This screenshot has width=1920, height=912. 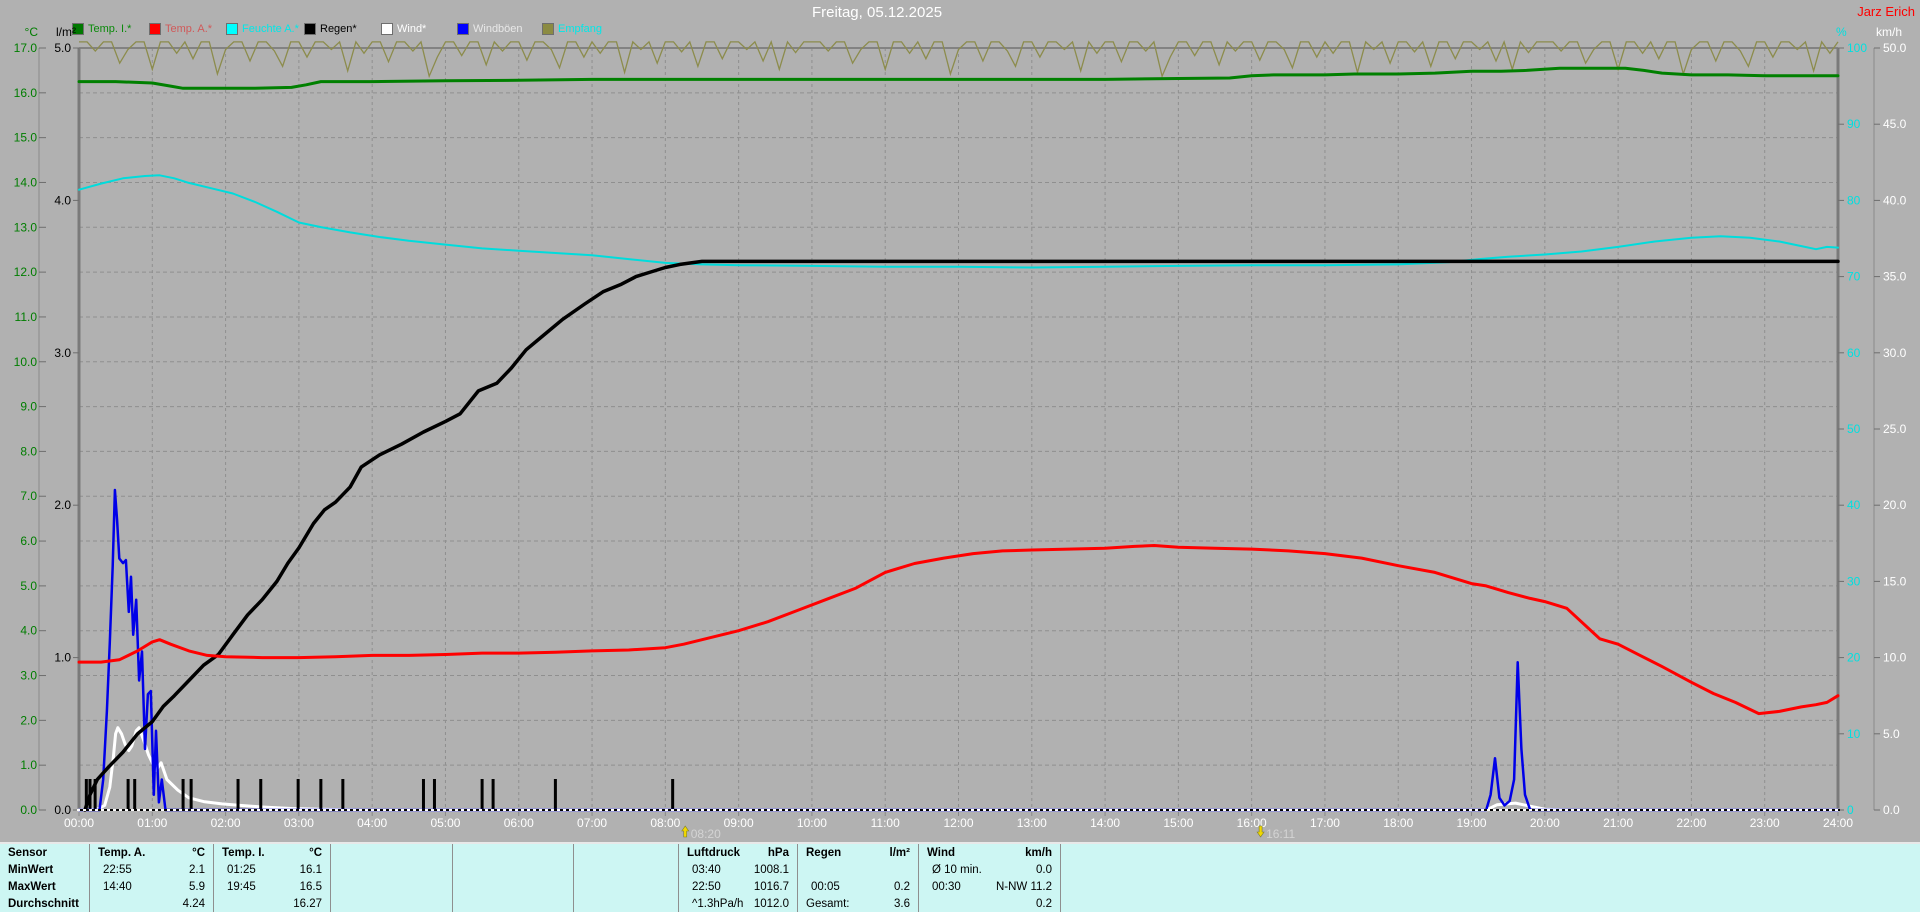 I want to click on sunset-marker-label: 16:11, so click(x=1280, y=834).